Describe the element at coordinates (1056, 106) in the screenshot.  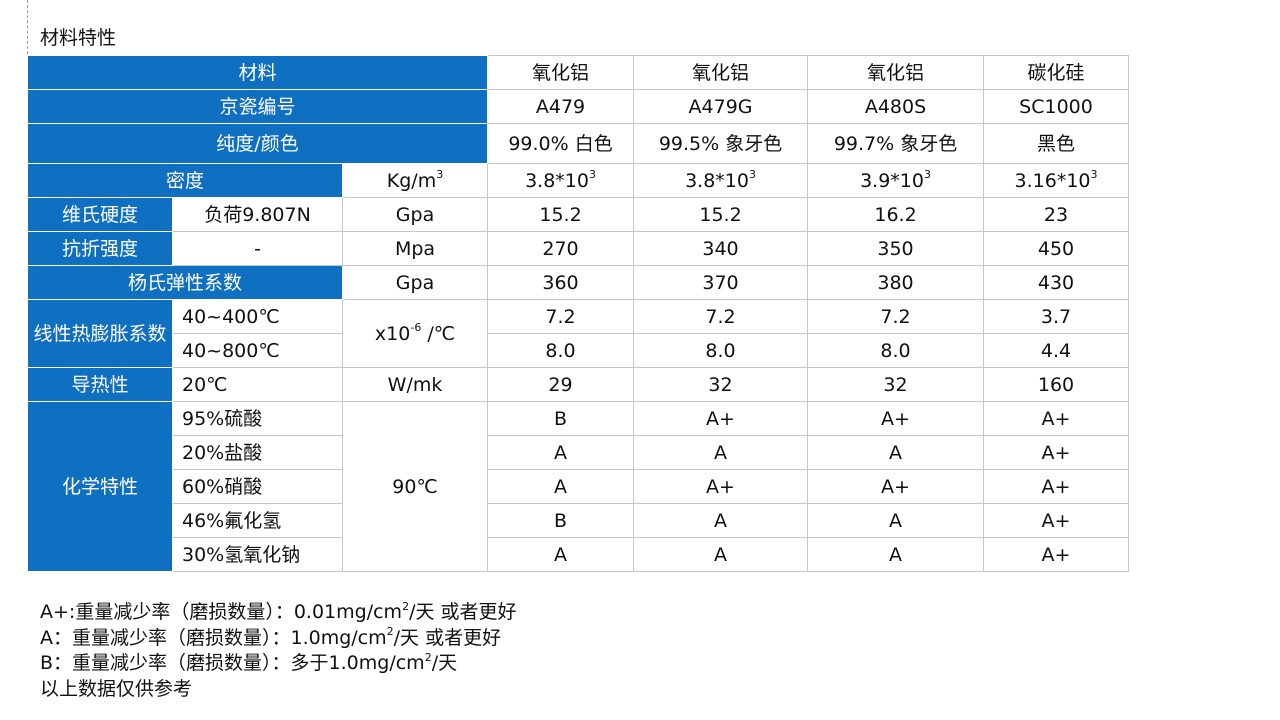
I see `table-cell: SC1000` at that location.